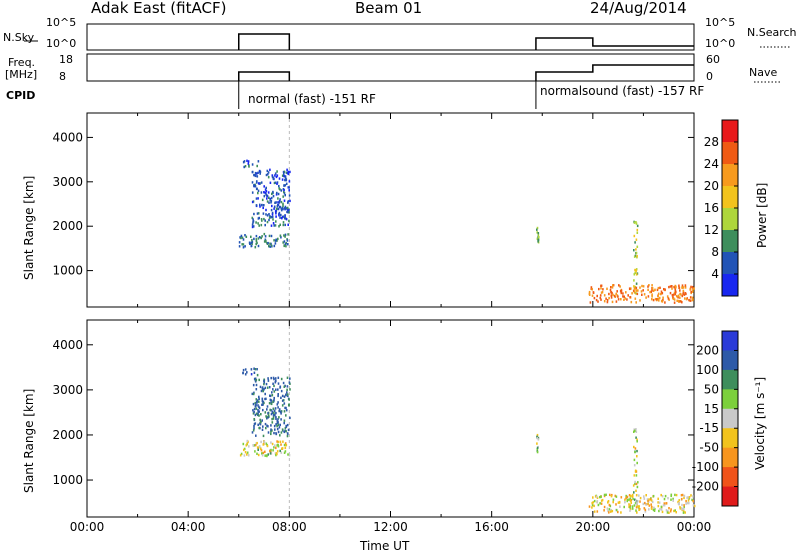 This screenshot has width=800, height=554. Describe the element at coordinates (711, 186) in the screenshot. I see `power-colorbar-tick-label: 20` at that location.